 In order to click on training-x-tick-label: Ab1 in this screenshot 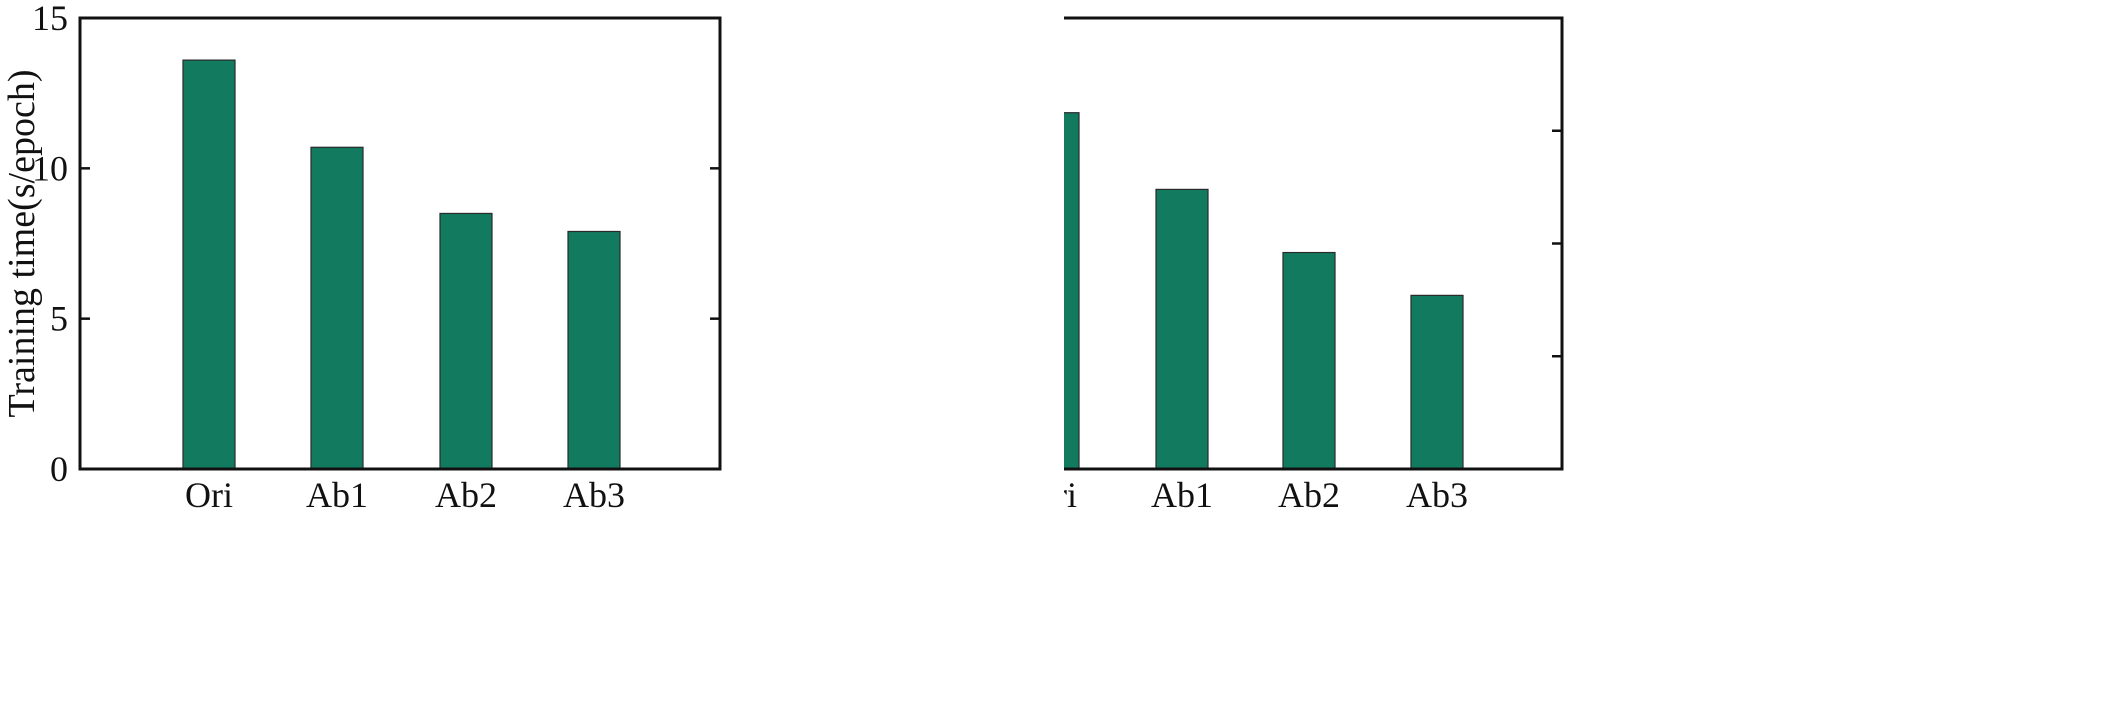, I will do `click(337, 495)`.